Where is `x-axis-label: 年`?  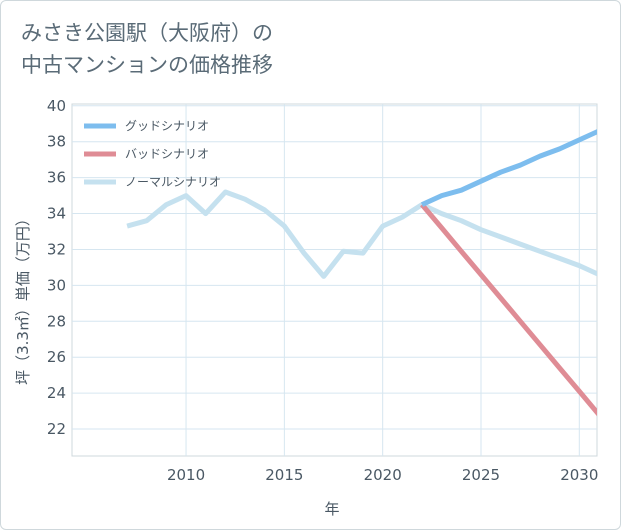
x-axis-label: 年 is located at coordinates (331, 509).